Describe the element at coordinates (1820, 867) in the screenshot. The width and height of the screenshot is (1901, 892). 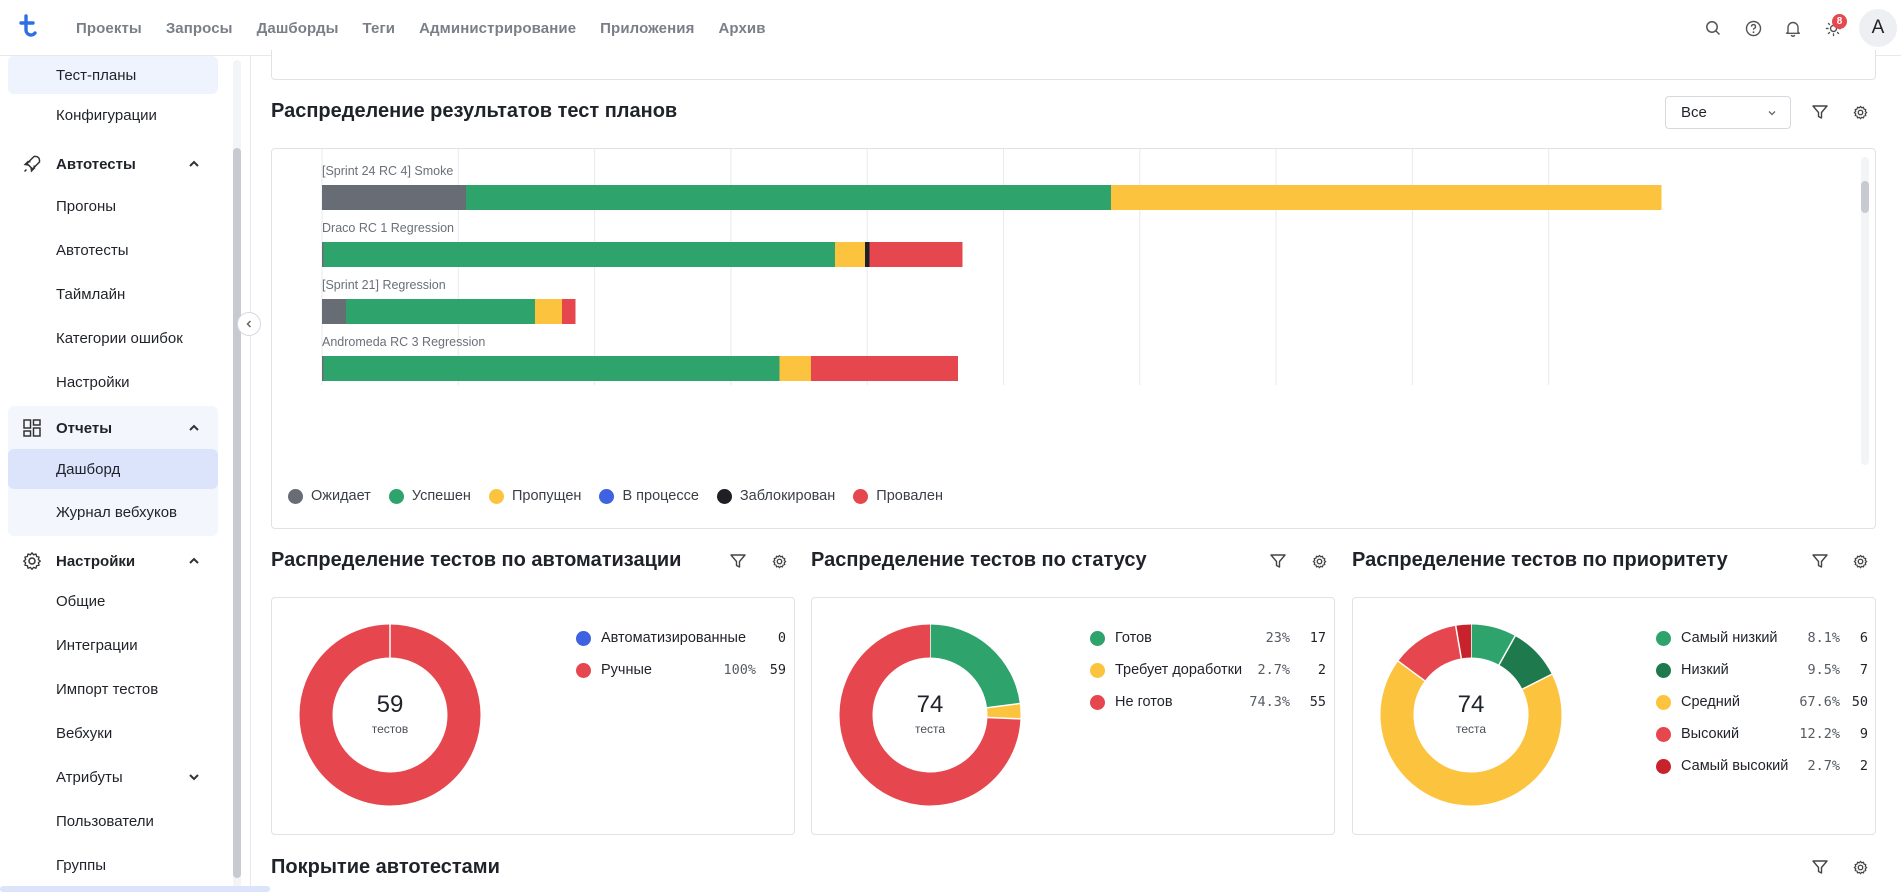
I see `coverage-filter-button` at that location.